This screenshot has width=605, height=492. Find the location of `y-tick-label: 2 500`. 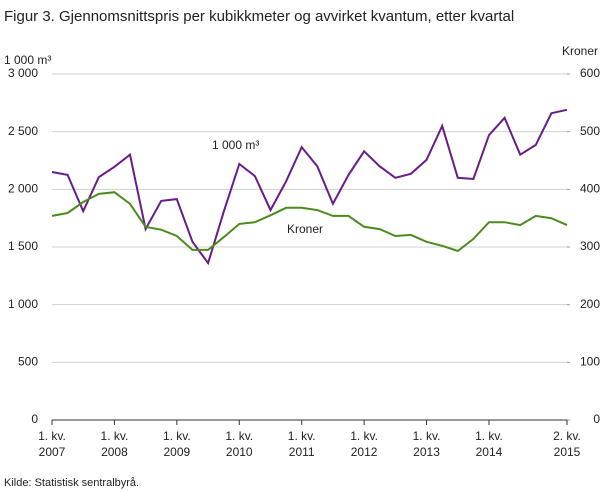

y-tick-label: 2 500 is located at coordinates (23, 131).